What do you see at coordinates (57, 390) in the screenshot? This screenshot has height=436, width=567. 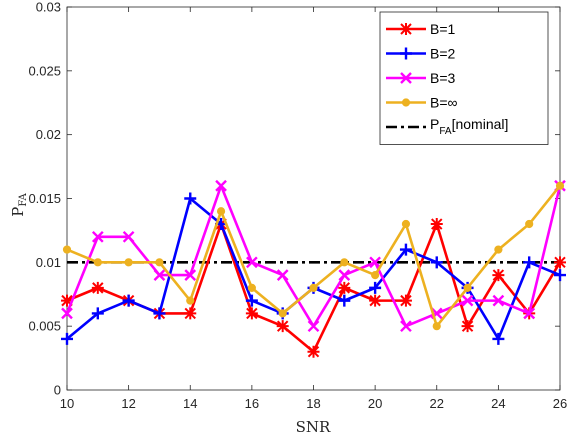 I see `y-tick-label: 0` at bounding box center [57, 390].